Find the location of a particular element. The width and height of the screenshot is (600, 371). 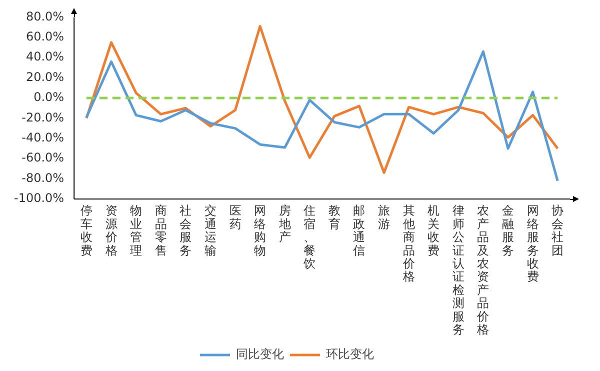

y-tick-label: -20.0% is located at coordinates (43, 117).